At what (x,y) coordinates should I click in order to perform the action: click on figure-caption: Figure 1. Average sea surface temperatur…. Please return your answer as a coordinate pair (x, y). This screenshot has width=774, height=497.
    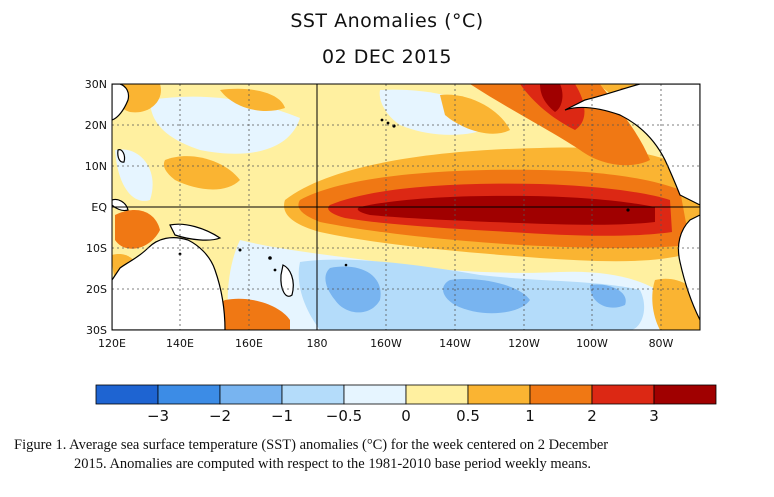
    Looking at the image, I should click on (390, 455).